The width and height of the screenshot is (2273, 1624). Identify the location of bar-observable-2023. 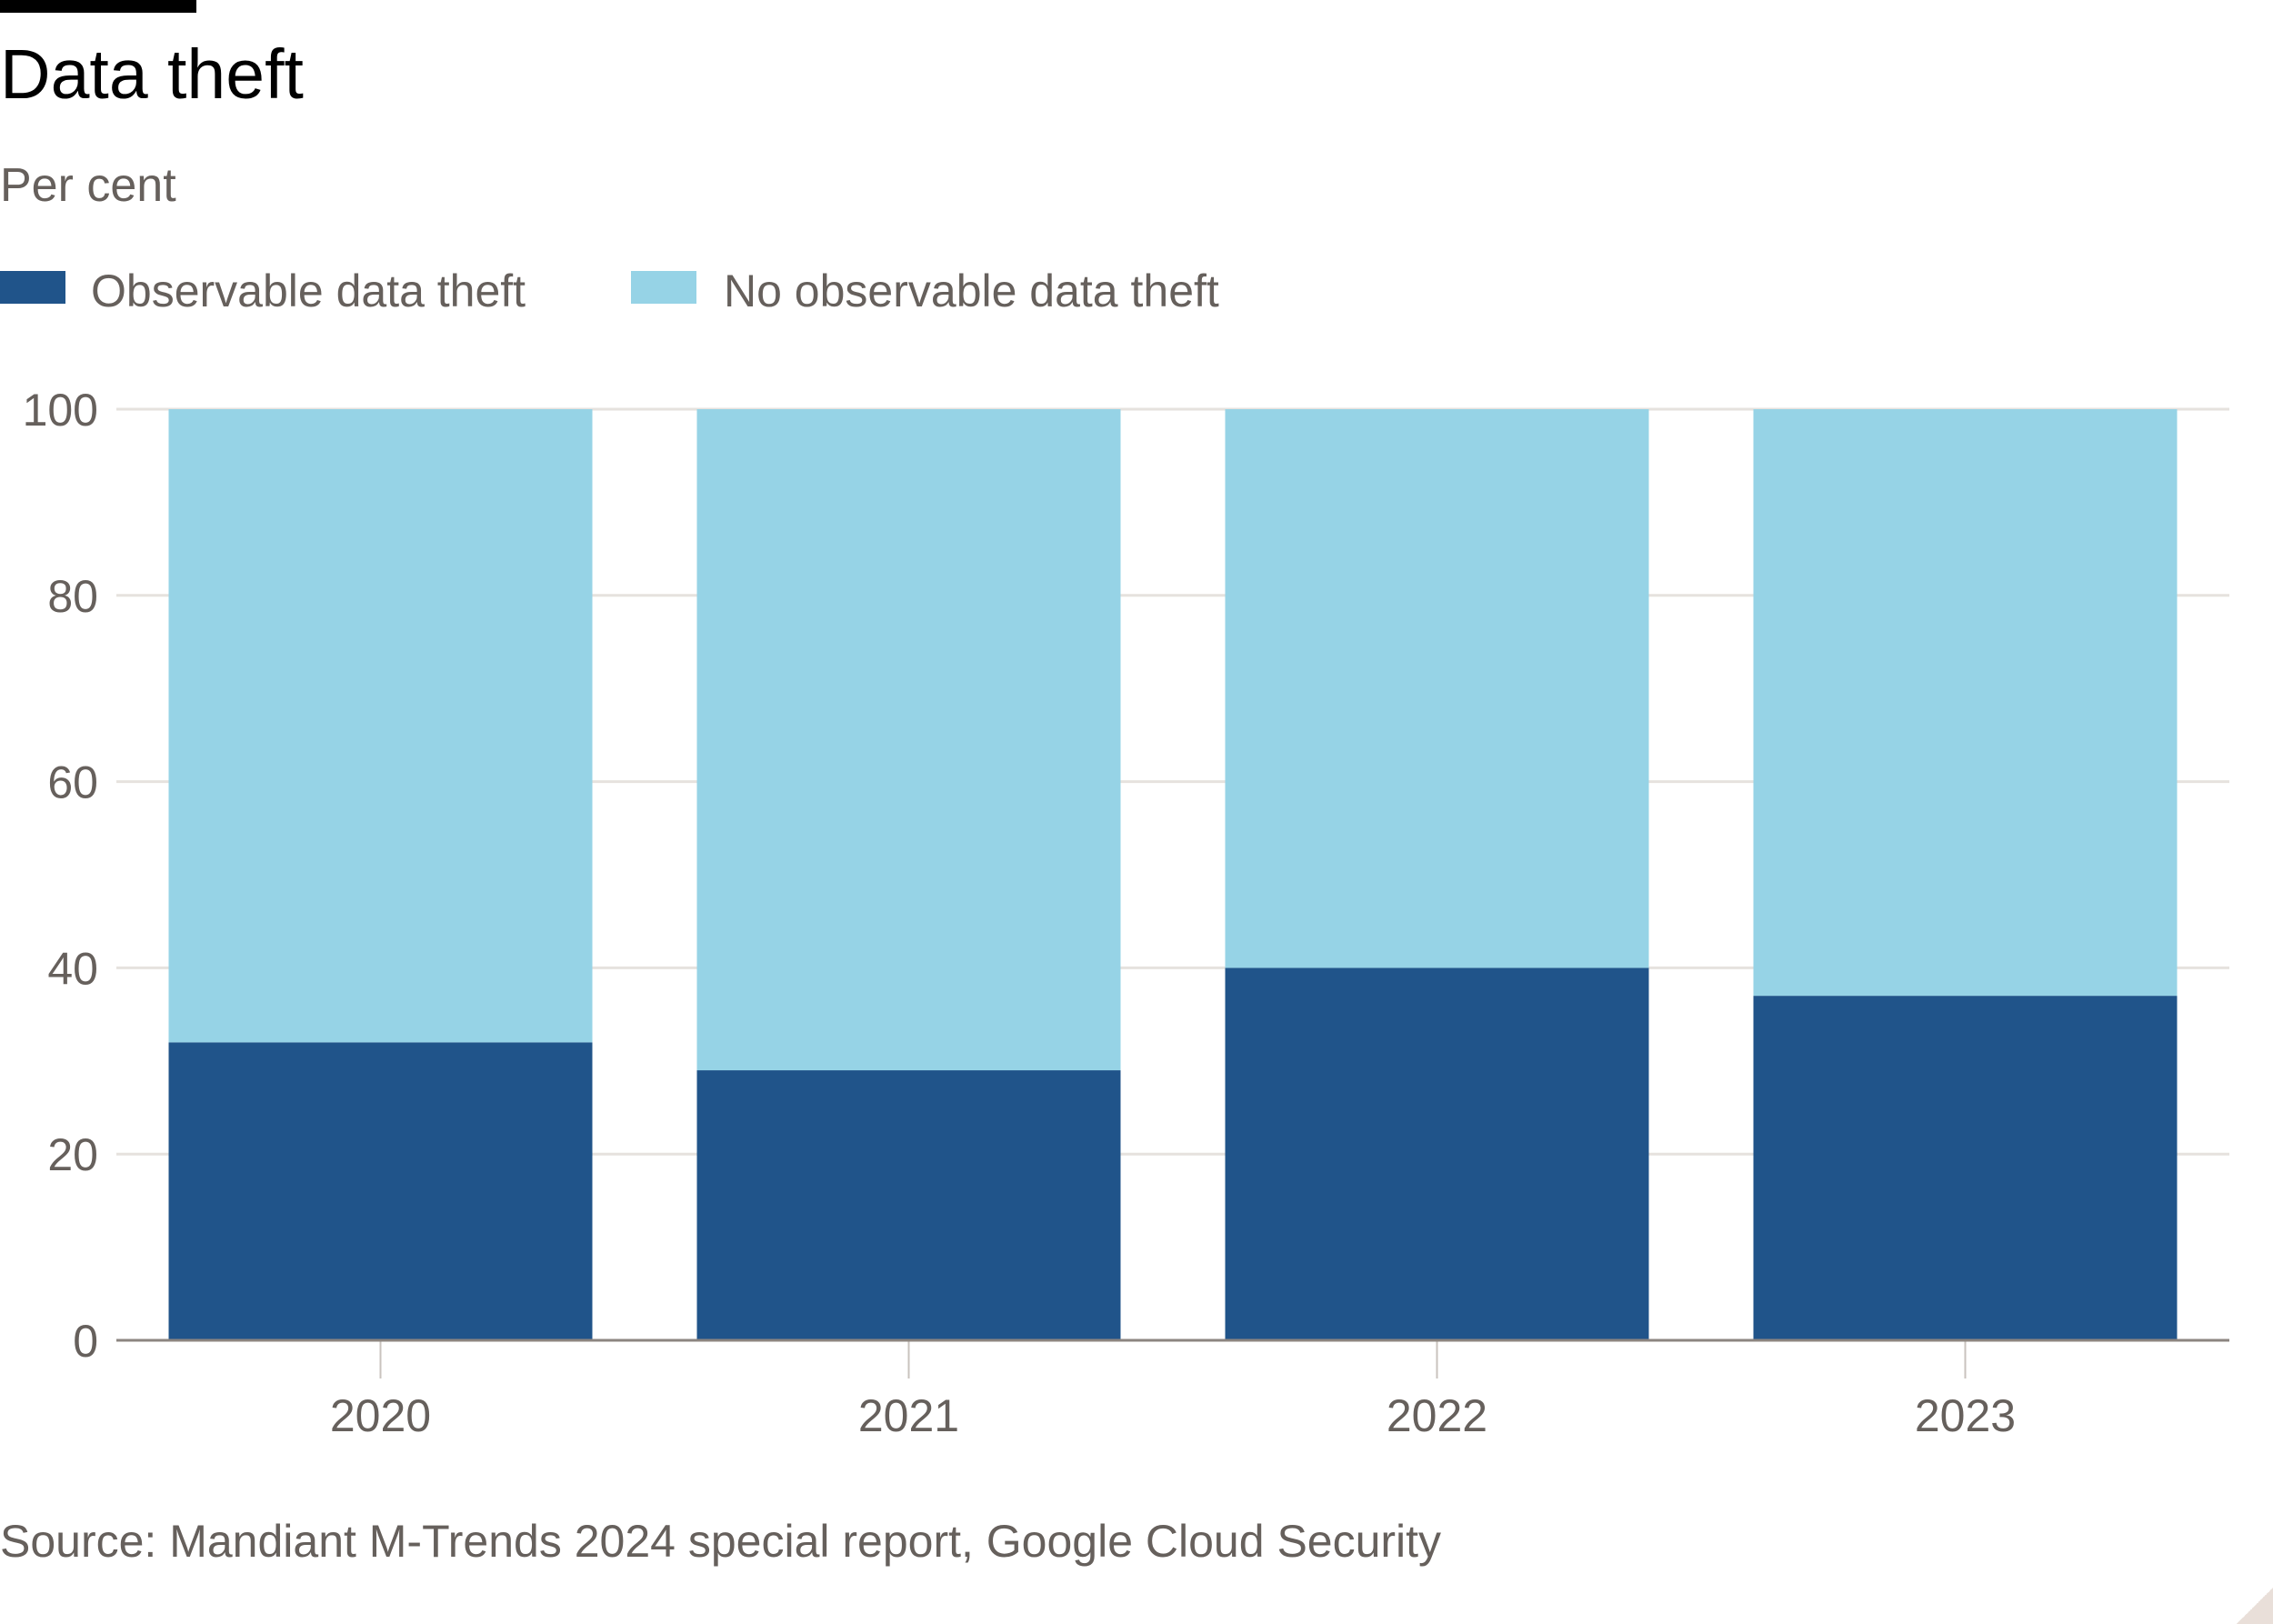
(1965, 1168).